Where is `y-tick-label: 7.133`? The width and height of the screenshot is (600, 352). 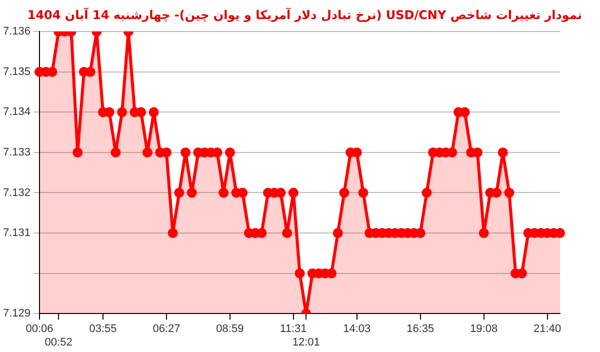 y-tick-label: 7.133 is located at coordinates (16, 152).